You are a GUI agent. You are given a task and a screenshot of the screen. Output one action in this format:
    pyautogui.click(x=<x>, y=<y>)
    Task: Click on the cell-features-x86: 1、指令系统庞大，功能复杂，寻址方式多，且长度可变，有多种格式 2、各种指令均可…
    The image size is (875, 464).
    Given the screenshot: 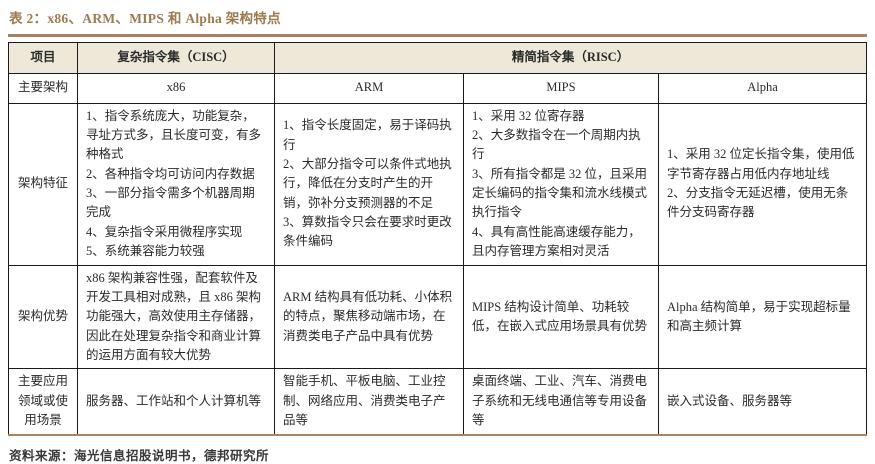 What is the action you would take?
    pyautogui.click(x=176, y=184)
    